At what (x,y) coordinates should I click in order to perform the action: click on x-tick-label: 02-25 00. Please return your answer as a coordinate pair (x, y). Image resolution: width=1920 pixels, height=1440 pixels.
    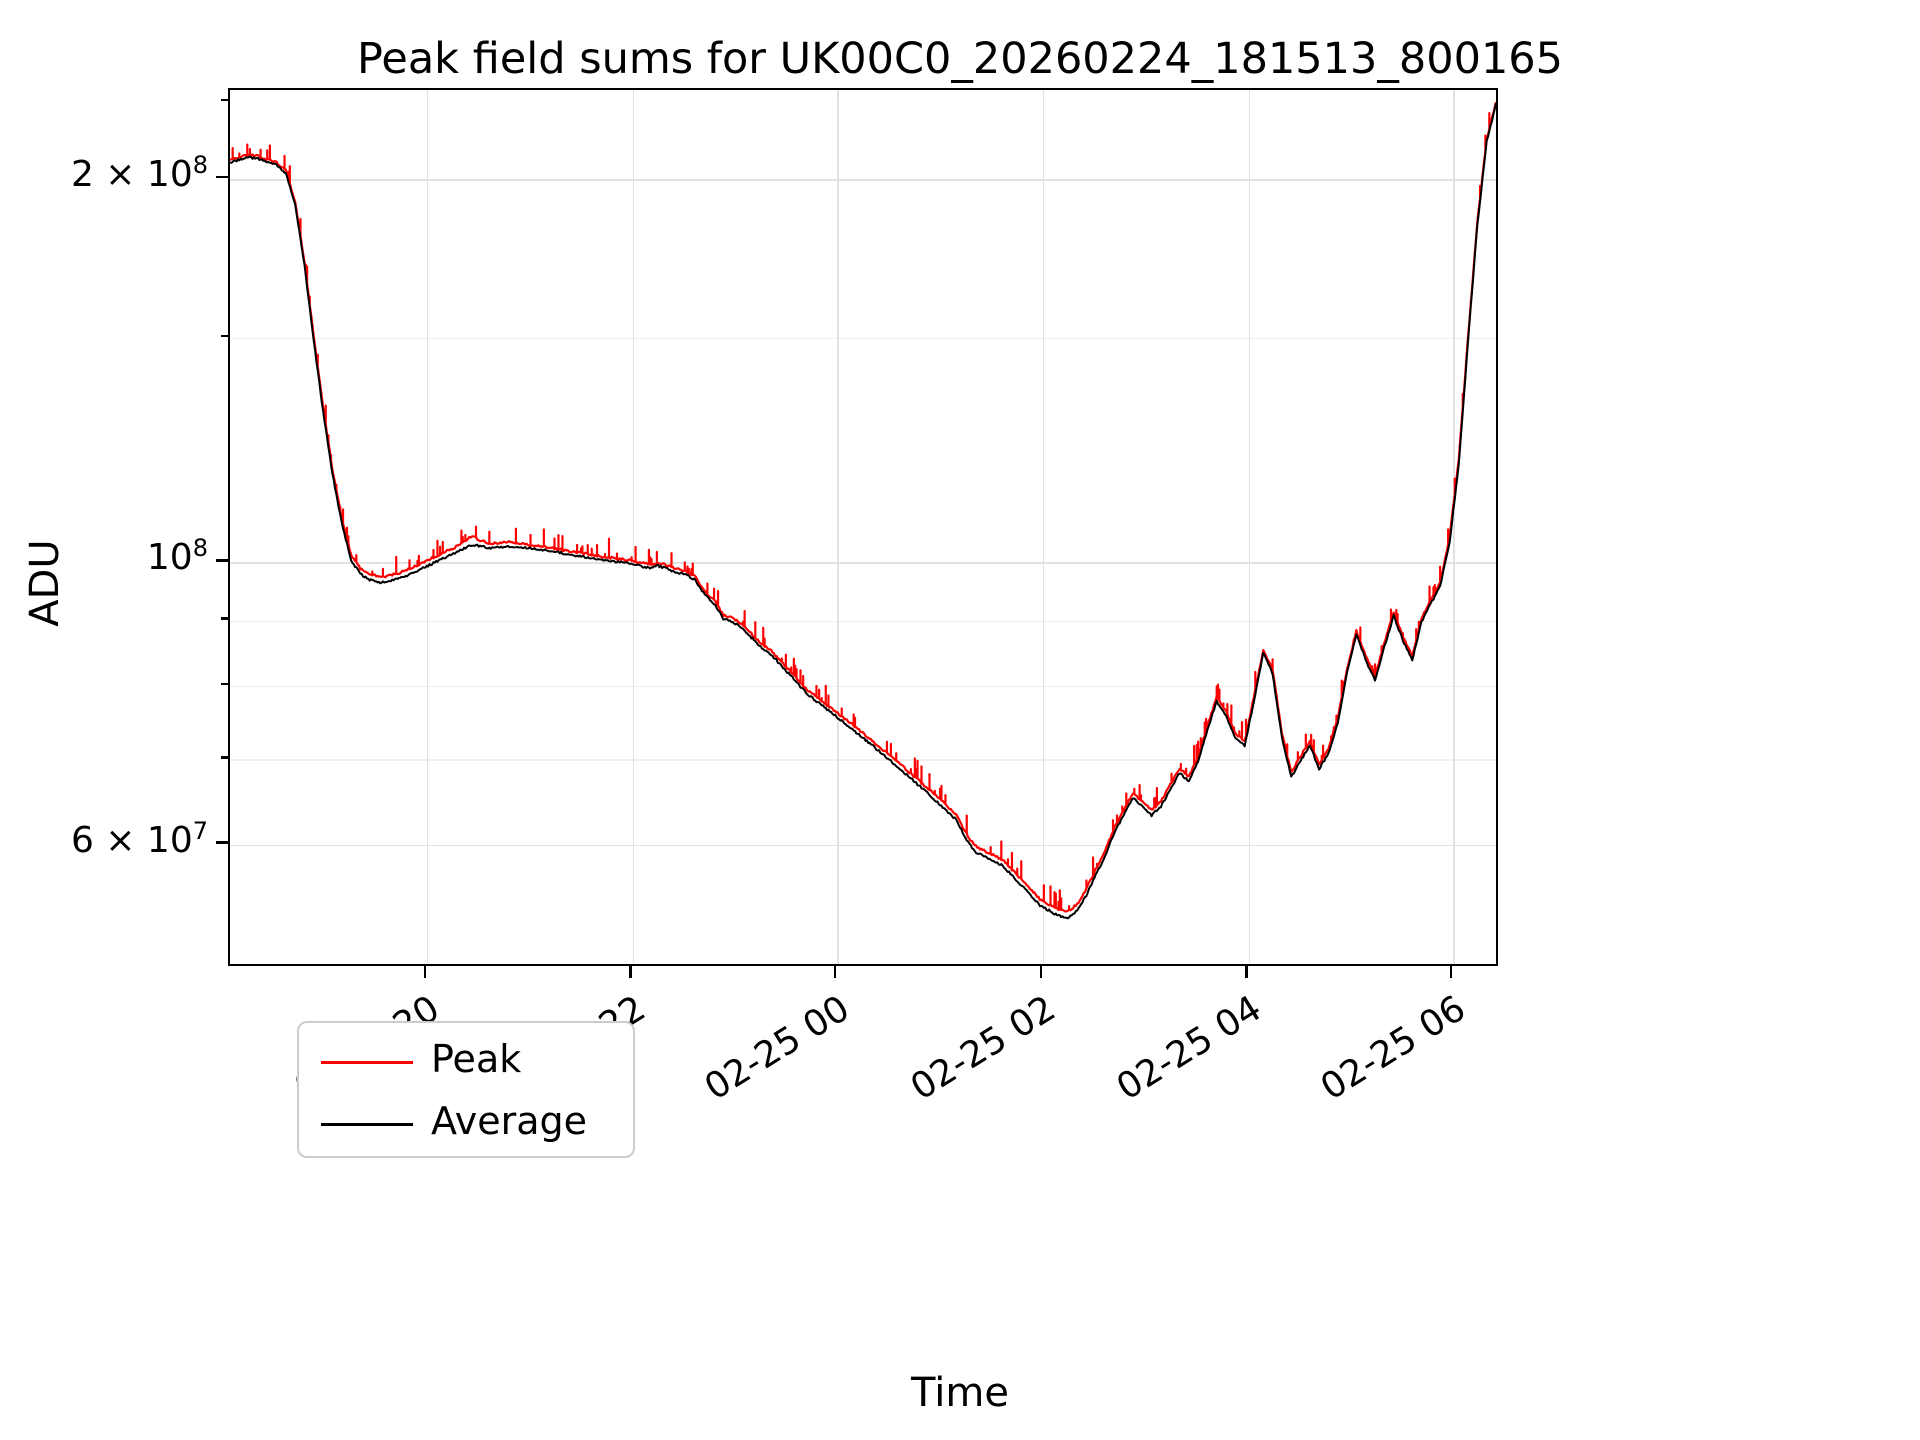
    Looking at the image, I should click on (777, 1048).